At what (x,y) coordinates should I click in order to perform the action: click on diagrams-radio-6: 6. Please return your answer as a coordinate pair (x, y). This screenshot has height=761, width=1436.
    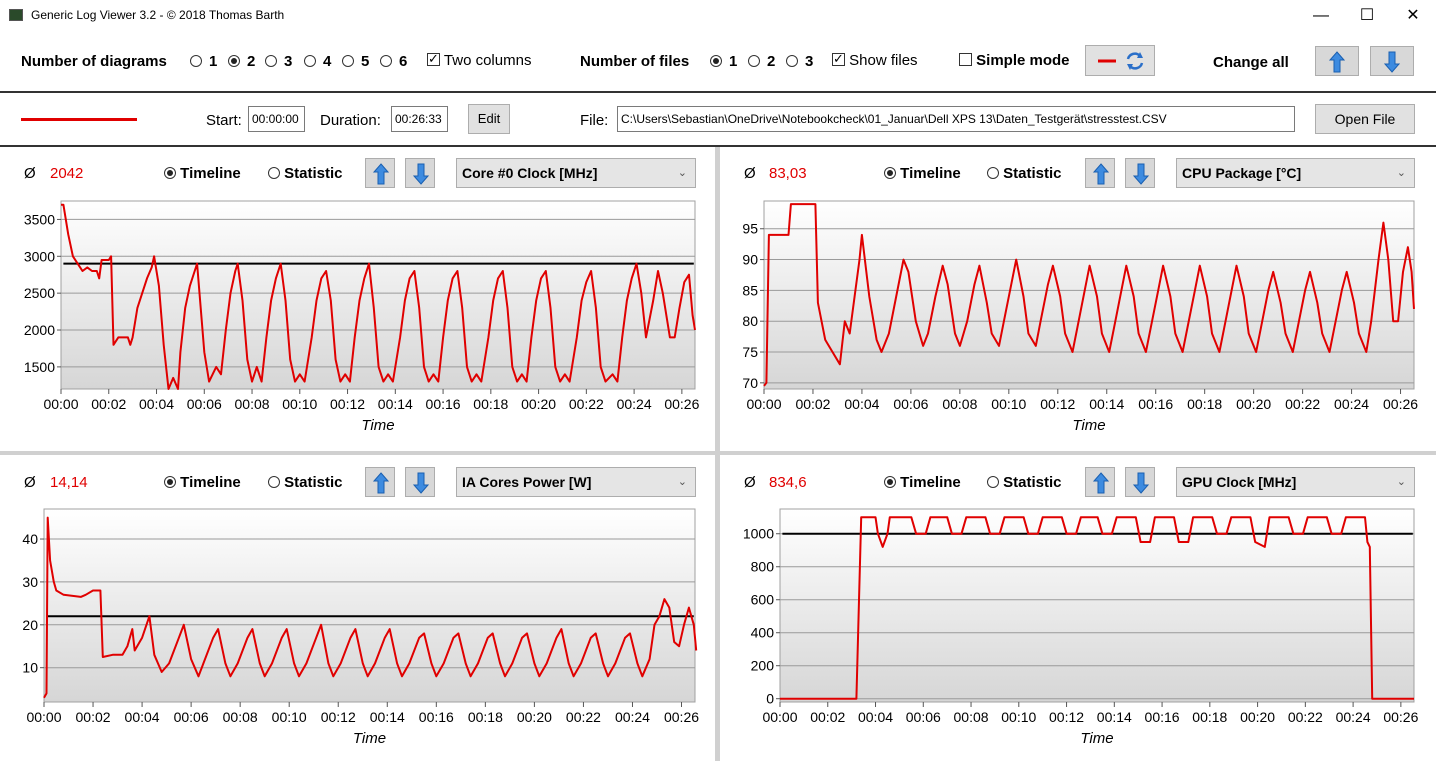
    Looking at the image, I should click on (393, 61).